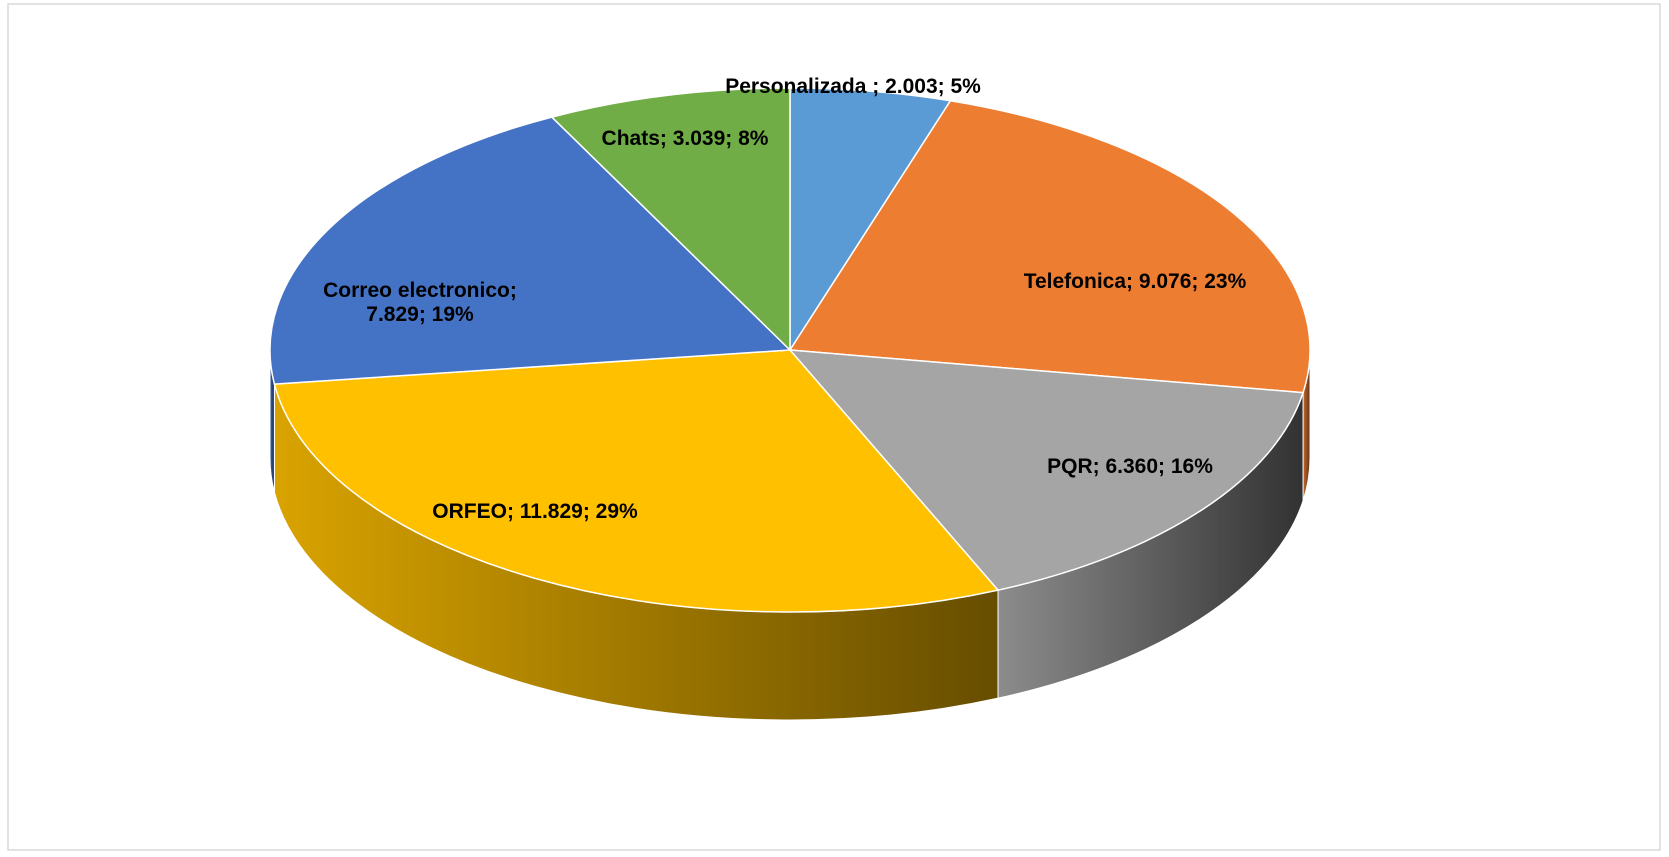  What do you see at coordinates (853, 86) in the screenshot?
I see `data-label: Personalizada ; 2.003; 5%` at bounding box center [853, 86].